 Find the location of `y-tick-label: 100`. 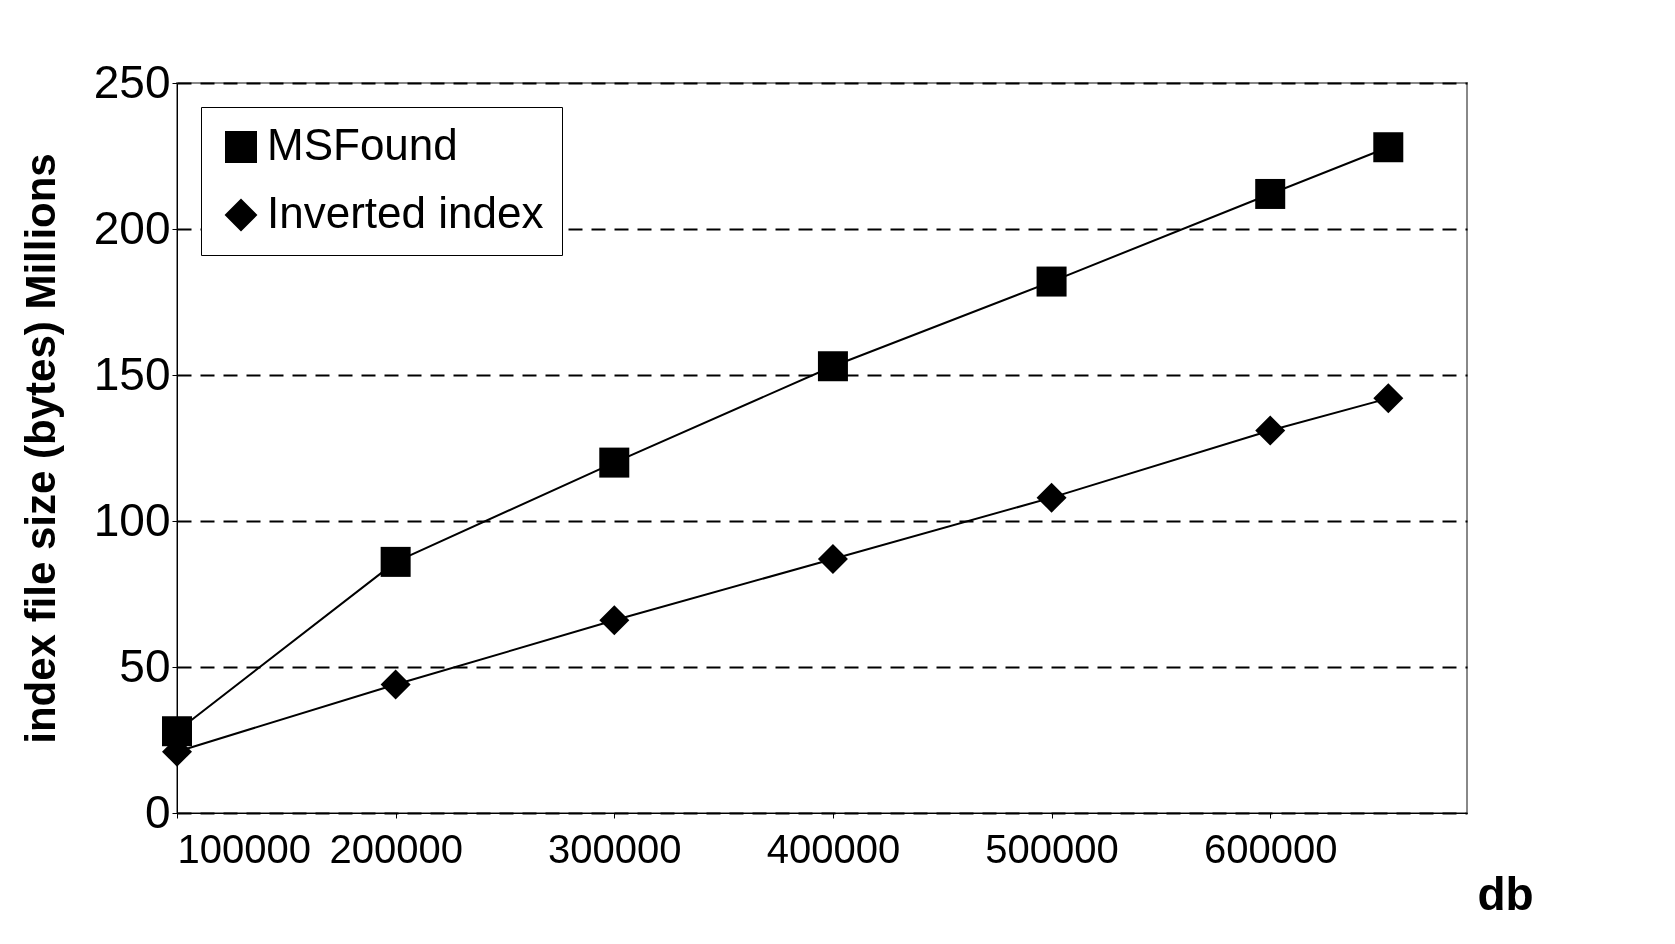

y-tick-label: 100 is located at coordinates (132, 519).